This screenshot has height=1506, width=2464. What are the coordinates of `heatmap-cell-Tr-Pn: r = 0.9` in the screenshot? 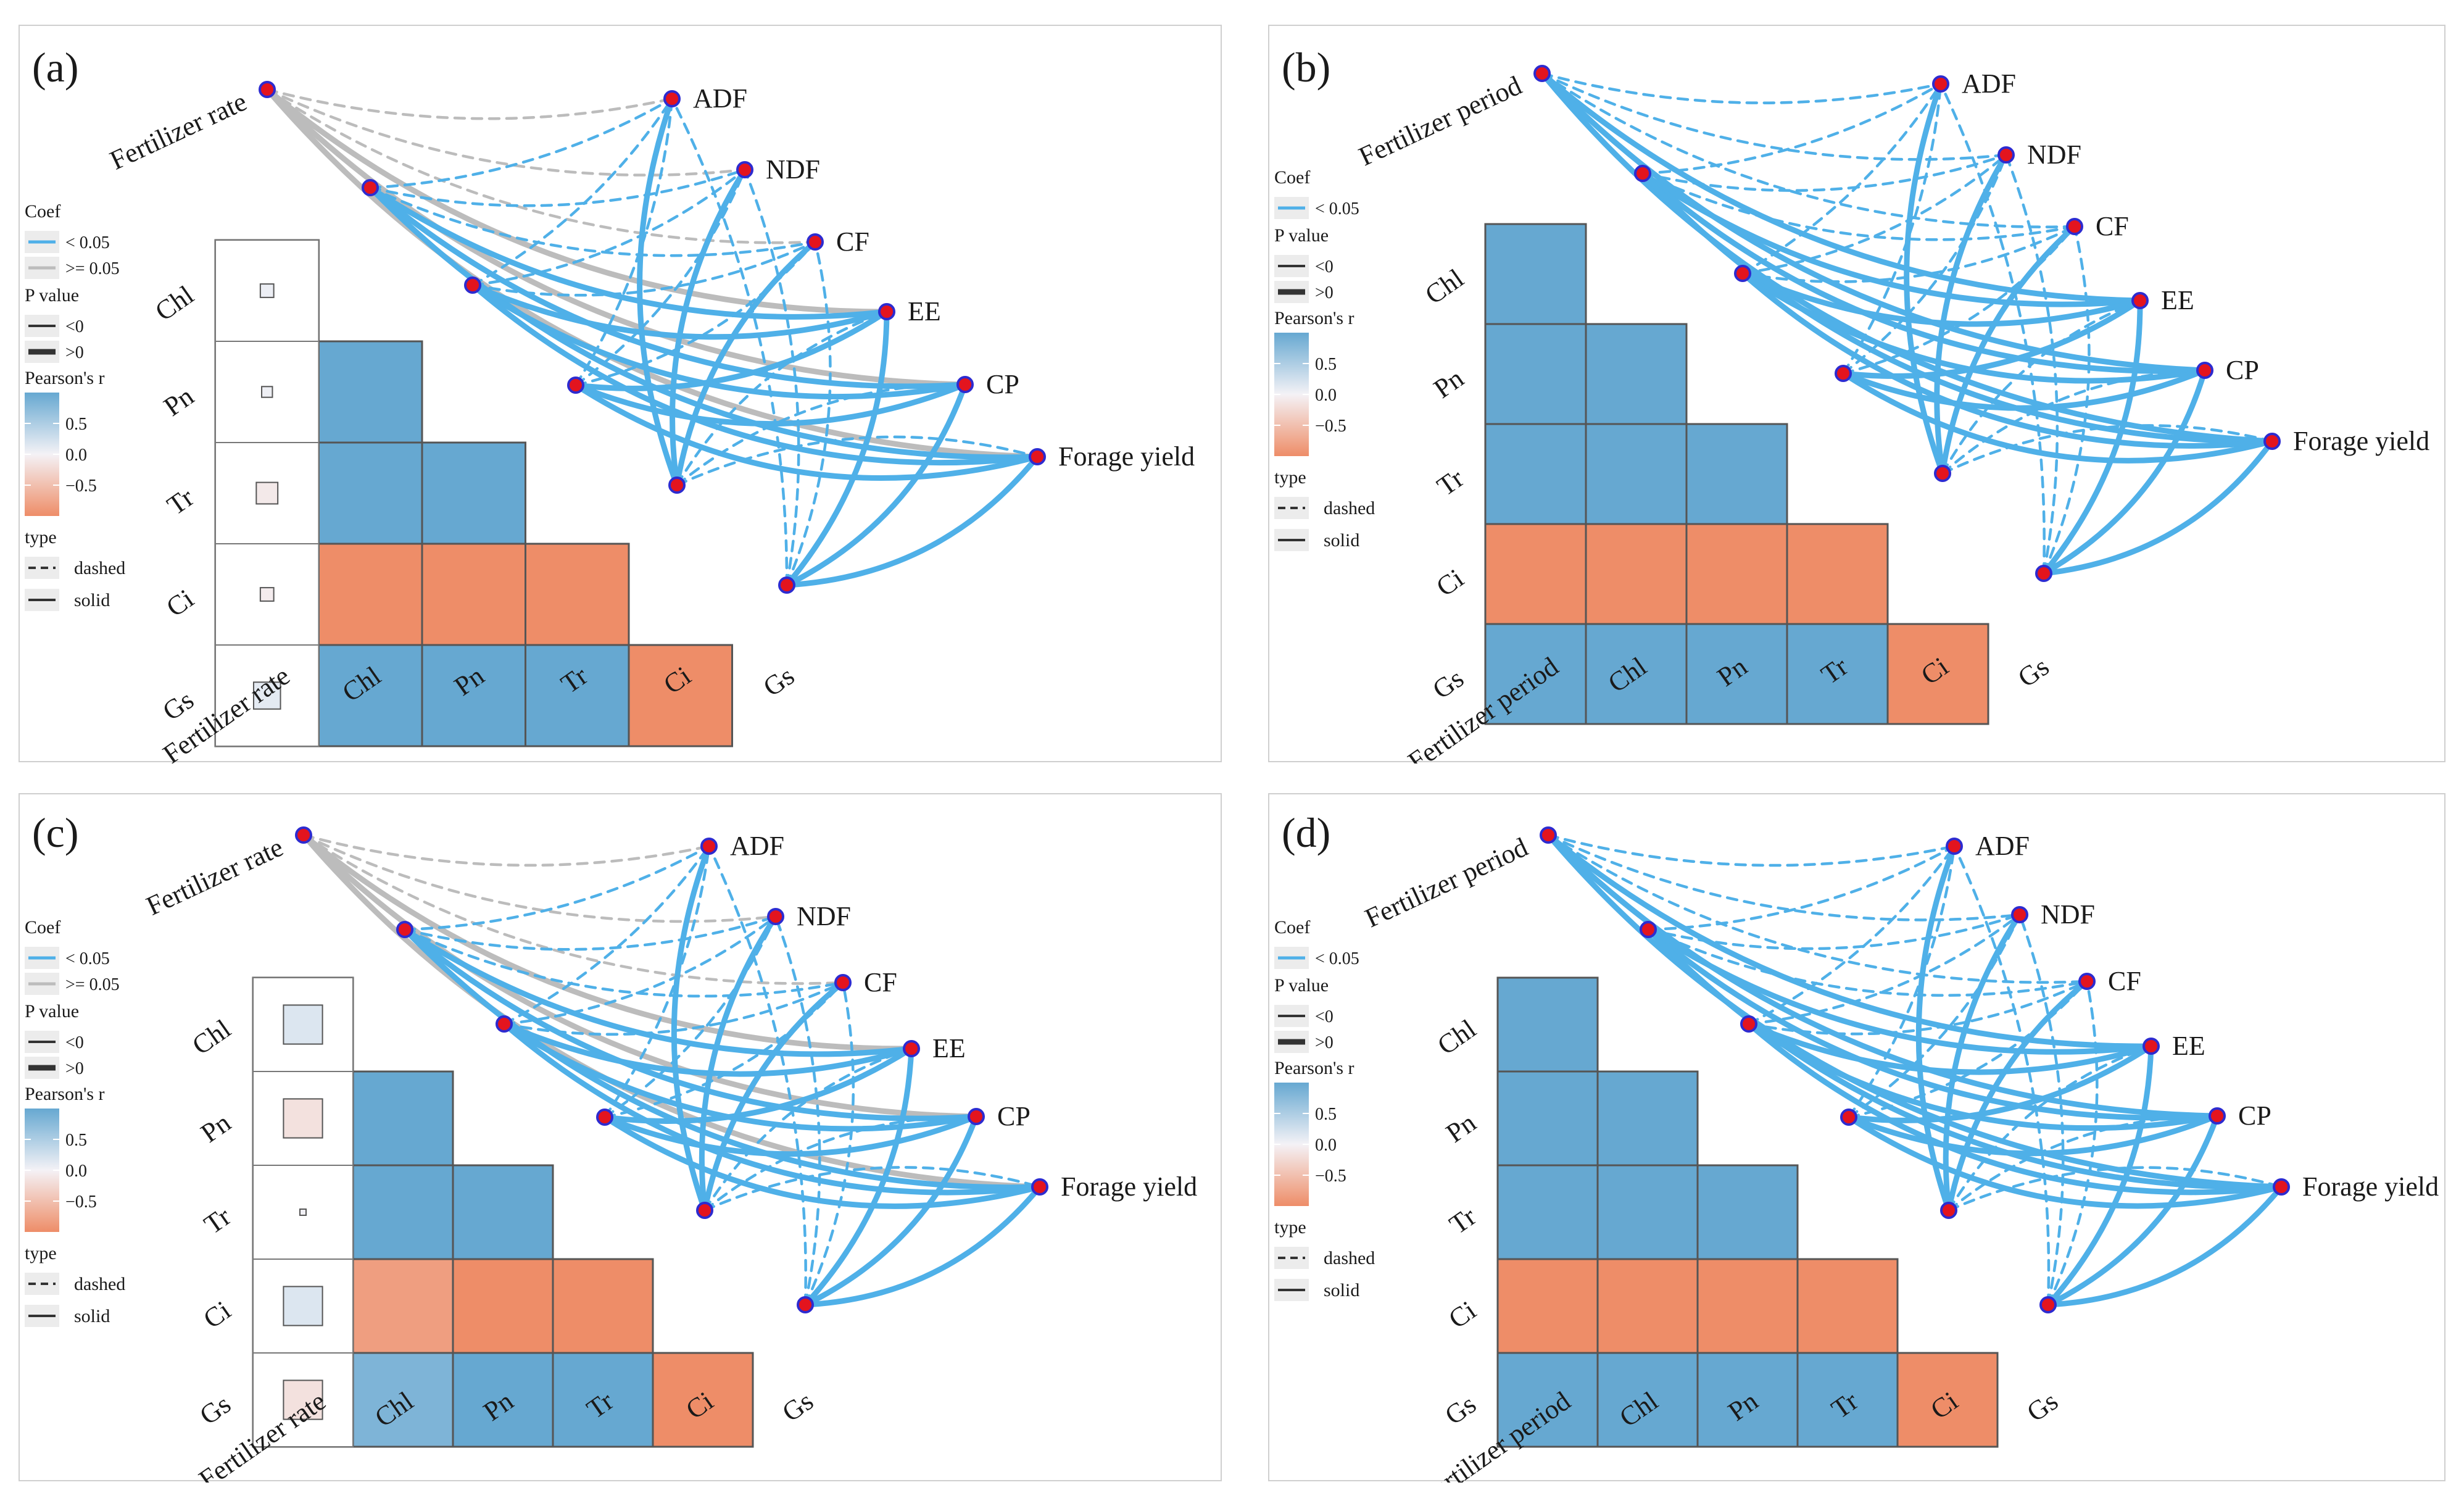 It's located at (1736, 474).